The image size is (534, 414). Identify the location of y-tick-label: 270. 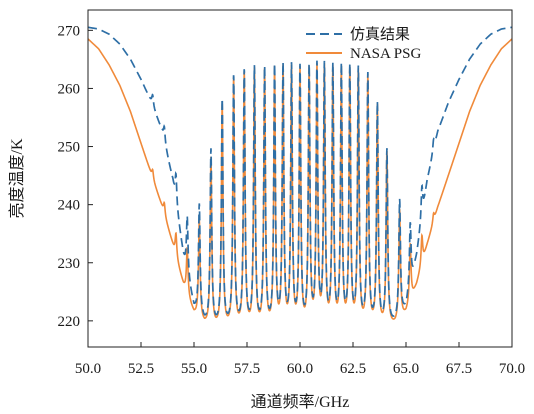
(69, 31).